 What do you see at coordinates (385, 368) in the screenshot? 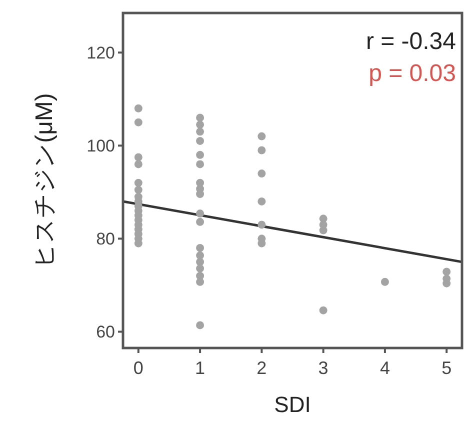
I see `x-tick-label: 4` at bounding box center [385, 368].